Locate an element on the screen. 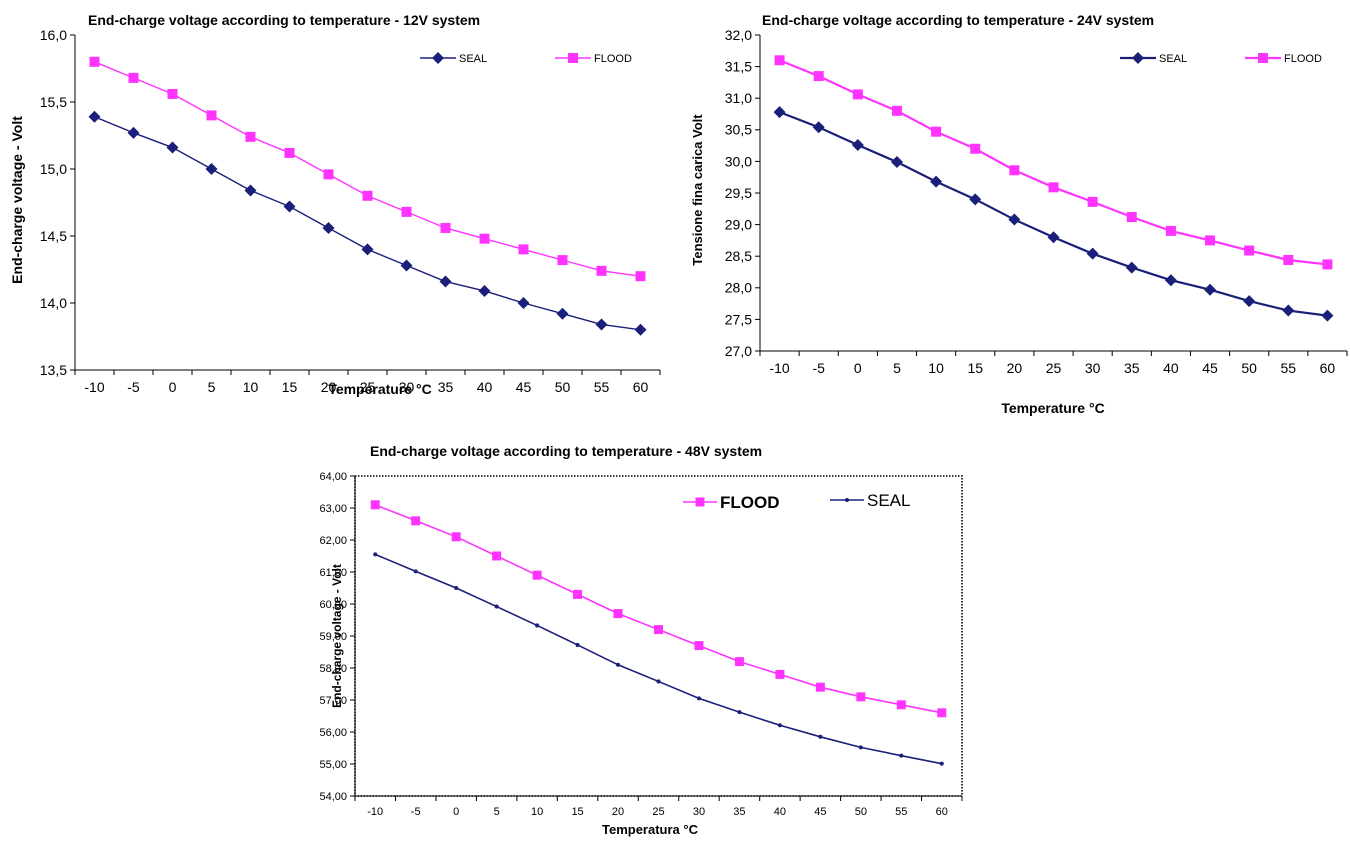 The height and width of the screenshot is (841, 1350). y-tick-label: 63,00 is located at coordinates (333, 509).